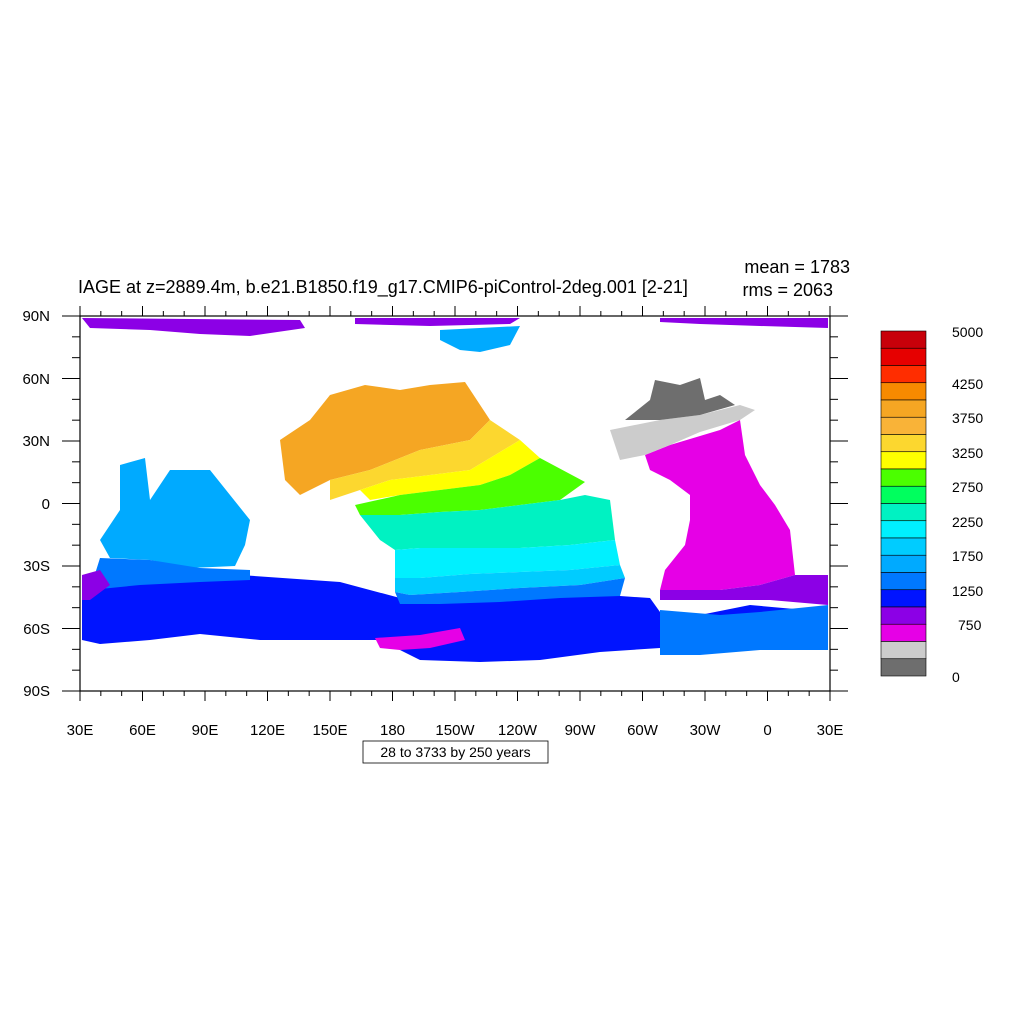  What do you see at coordinates (744, 590) in the screenshot?
I see `field-atlantic-purple` at bounding box center [744, 590].